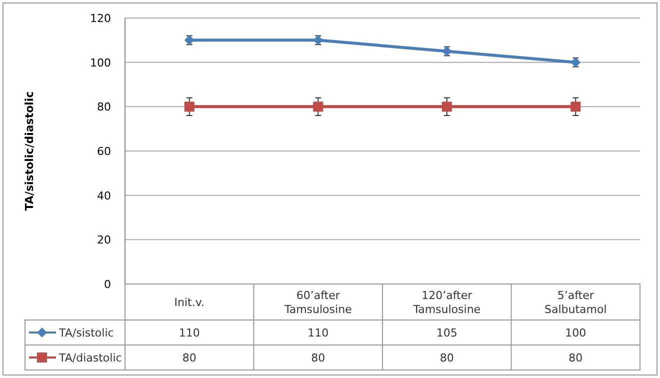 The width and height of the screenshot is (660, 378). I want to click on x-tick-label: 120’after Tamsulosine, so click(446, 302).